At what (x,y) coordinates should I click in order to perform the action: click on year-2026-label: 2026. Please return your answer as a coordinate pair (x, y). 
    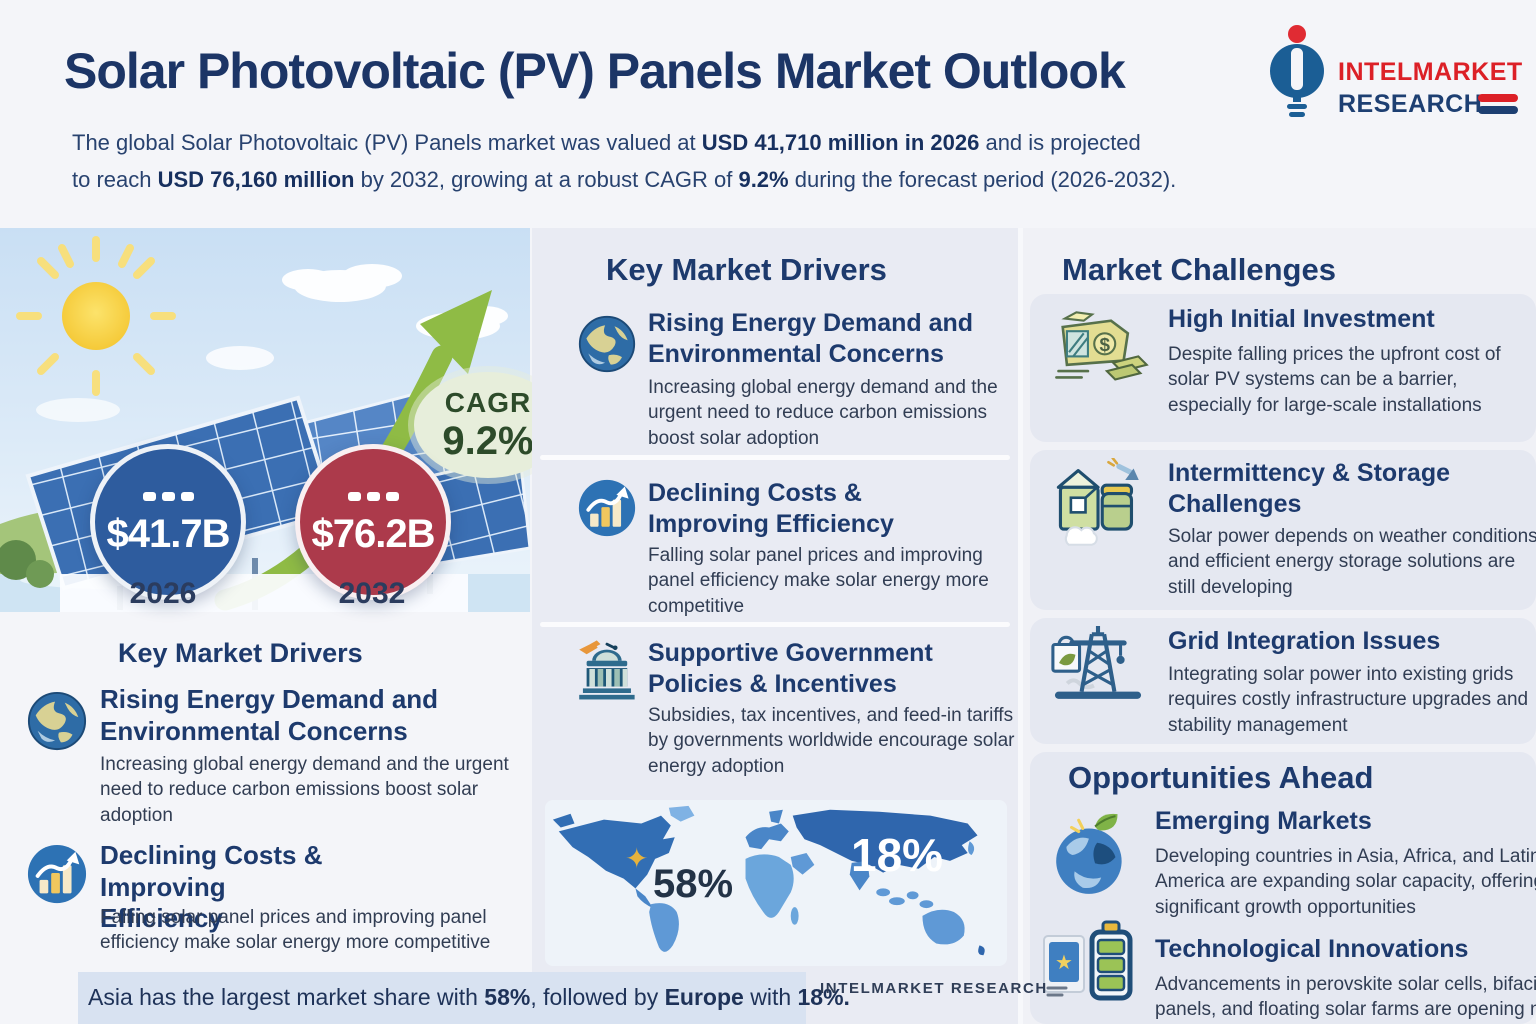
    Looking at the image, I should click on (163, 593).